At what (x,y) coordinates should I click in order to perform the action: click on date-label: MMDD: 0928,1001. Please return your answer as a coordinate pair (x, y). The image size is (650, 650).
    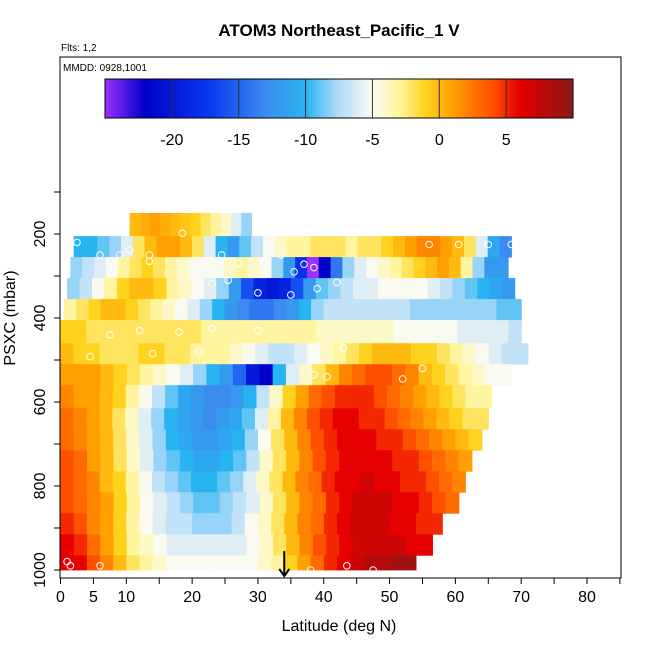
    Looking at the image, I should click on (105, 68).